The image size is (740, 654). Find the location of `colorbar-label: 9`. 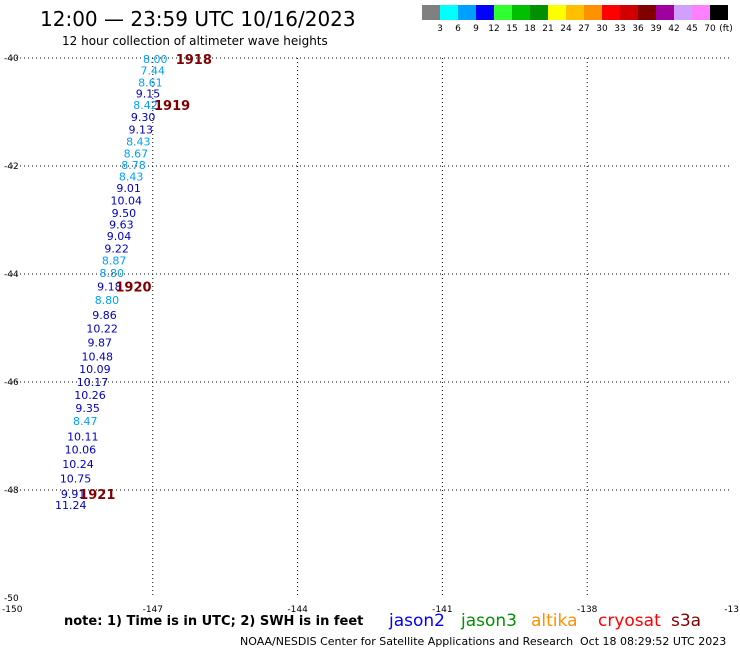

colorbar-label: 9 is located at coordinates (476, 29).